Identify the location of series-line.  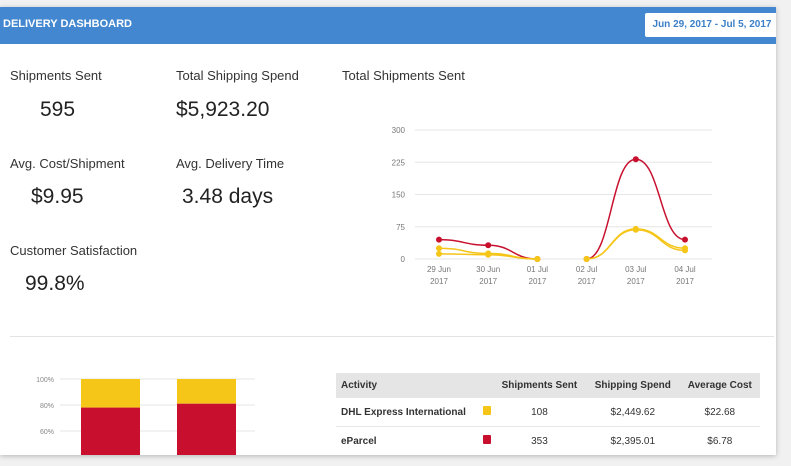
(636, 209).